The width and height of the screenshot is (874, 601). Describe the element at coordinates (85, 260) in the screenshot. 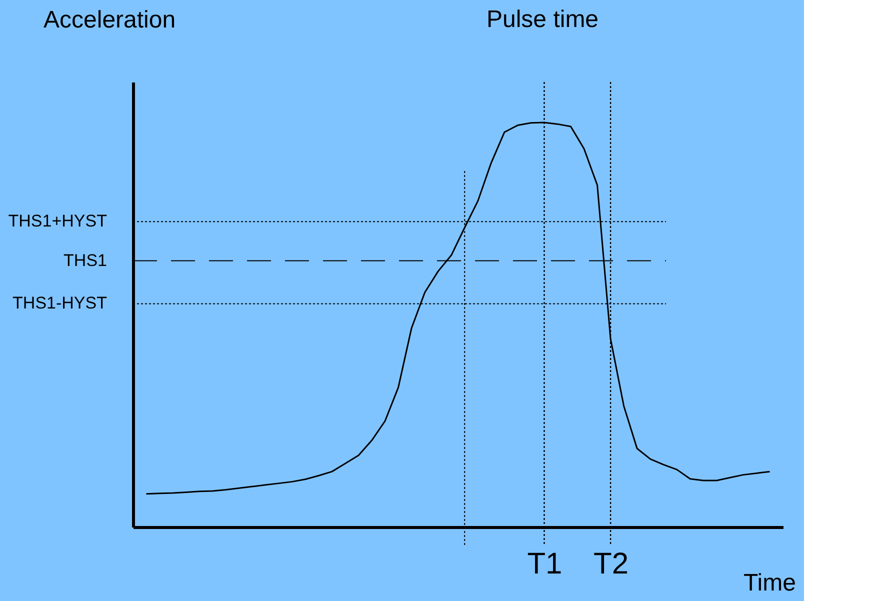

I see `ref-line-label: THS1` at that location.